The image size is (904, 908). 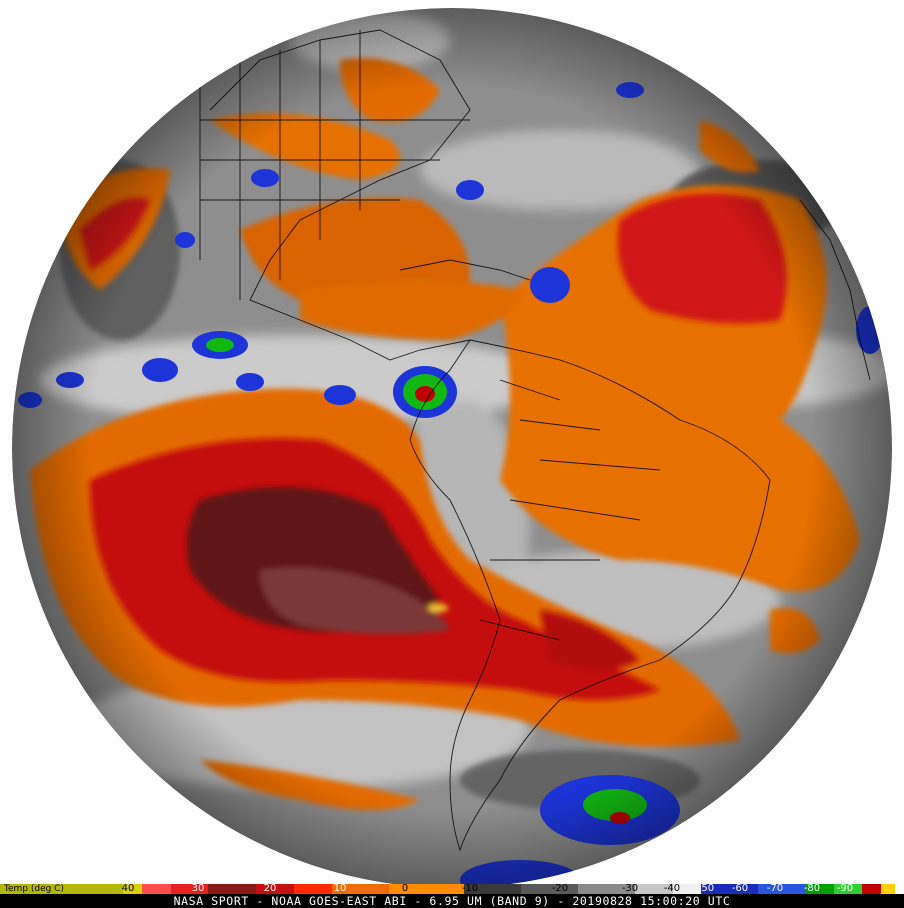 What do you see at coordinates (128, 888) in the screenshot?
I see `colorbar-tick-label: 40` at bounding box center [128, 888].